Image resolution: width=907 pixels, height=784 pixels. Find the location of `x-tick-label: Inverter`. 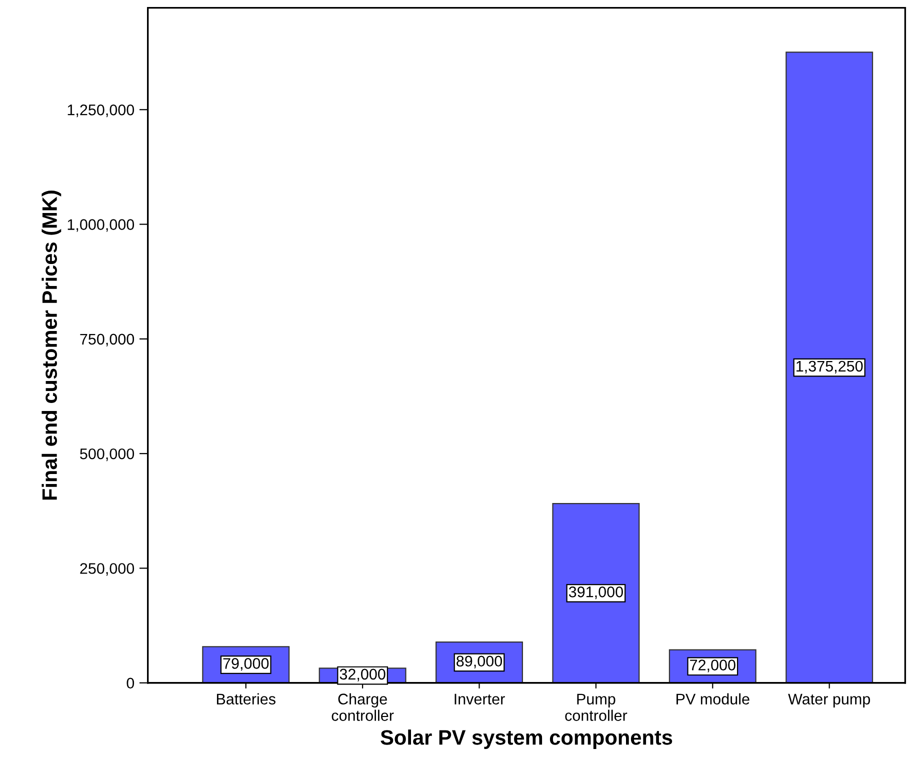

x-tick-label: Inverter is located at coordinates (479, 699).